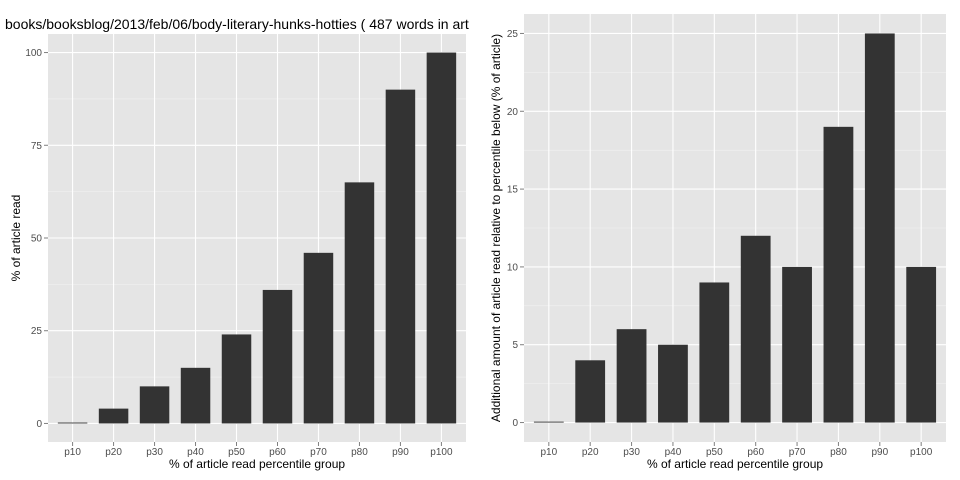 The height and width of the screenshot is (480, 960). What do you see at coordinates (736, 450) in the screenshot?
I see `right-x-ticks: p10 p20 p30 p40 p50 p60 p70 p80 p90 p100` at bounding box center [736, 450].